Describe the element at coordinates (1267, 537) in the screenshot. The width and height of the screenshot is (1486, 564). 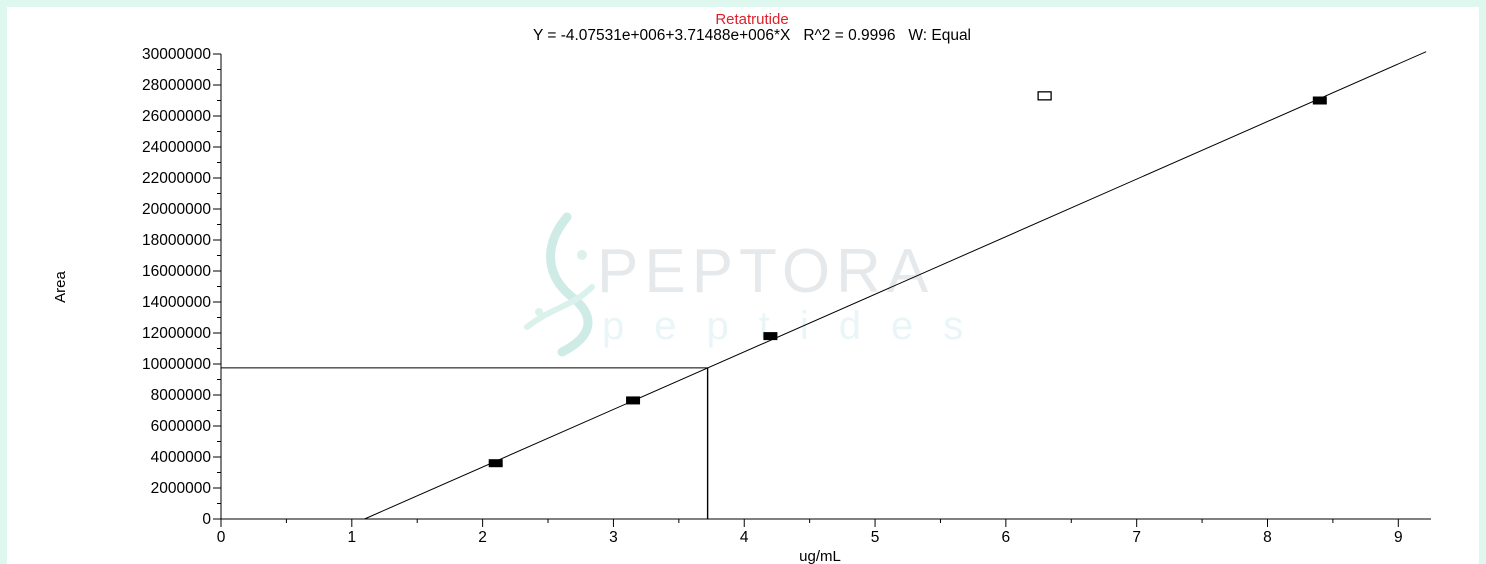
I see `x-tick-label: 8` at that location.